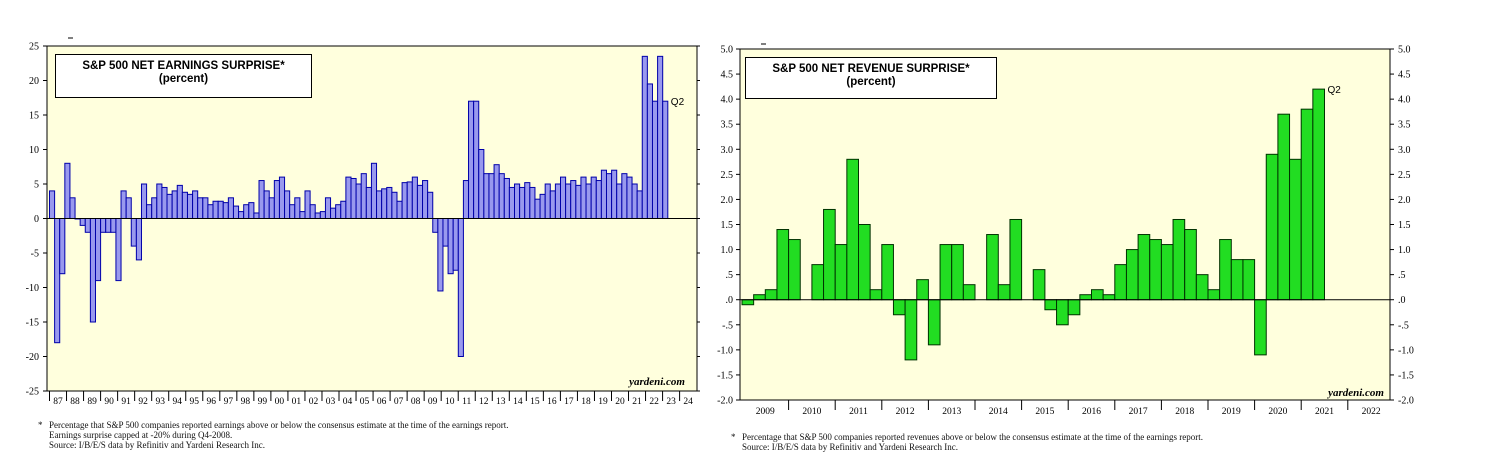 This screenshot has width=1485, height=463. What do you see at coordinates (1404, 125) in the screenshot?
I see `revenue-ytick-label-right: 3.5` at bounding box center [1404, 125].